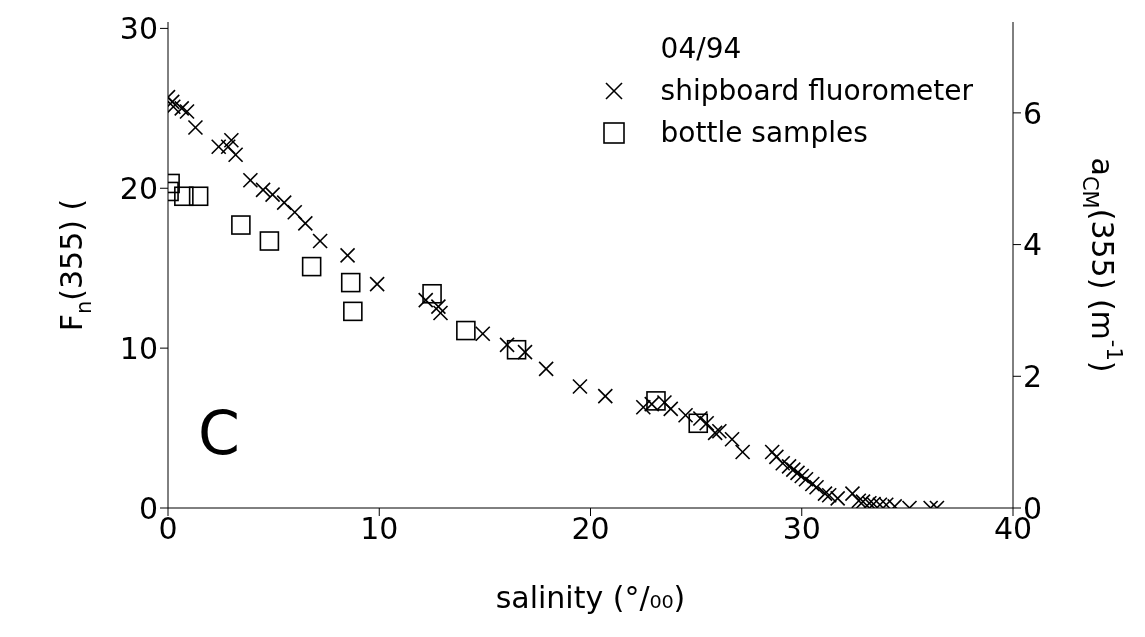 The width and height of the screenshot is (1145, 637). I want to click on y2-tick-label: 6, so click(1033, 113).